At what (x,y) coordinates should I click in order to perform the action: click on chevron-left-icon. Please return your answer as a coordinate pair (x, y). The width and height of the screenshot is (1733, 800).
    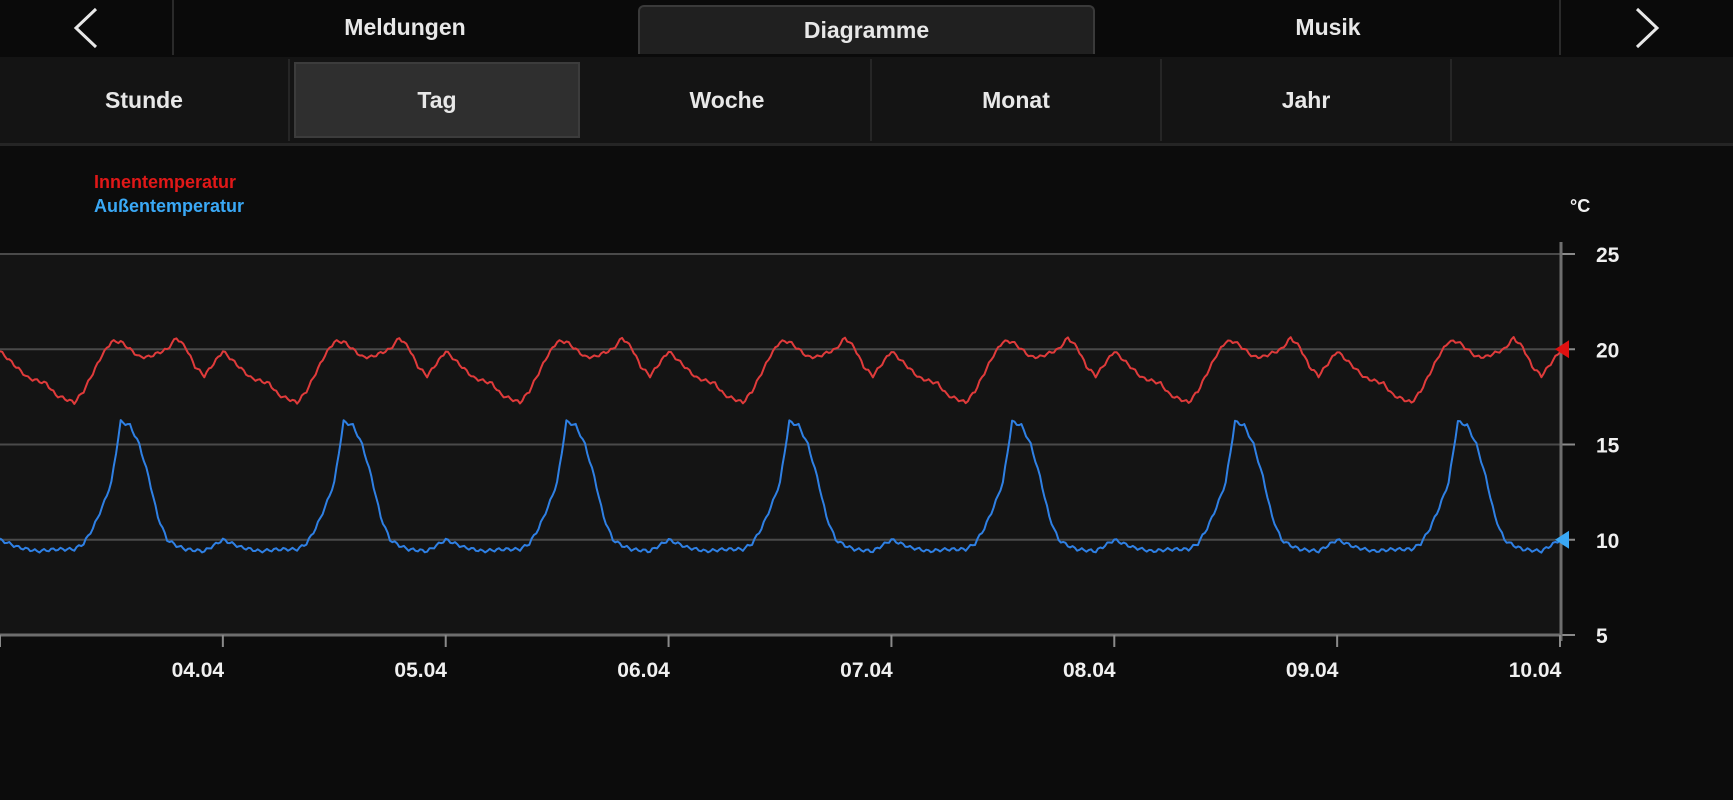
    Looking at the image, I should click on (85, 27).